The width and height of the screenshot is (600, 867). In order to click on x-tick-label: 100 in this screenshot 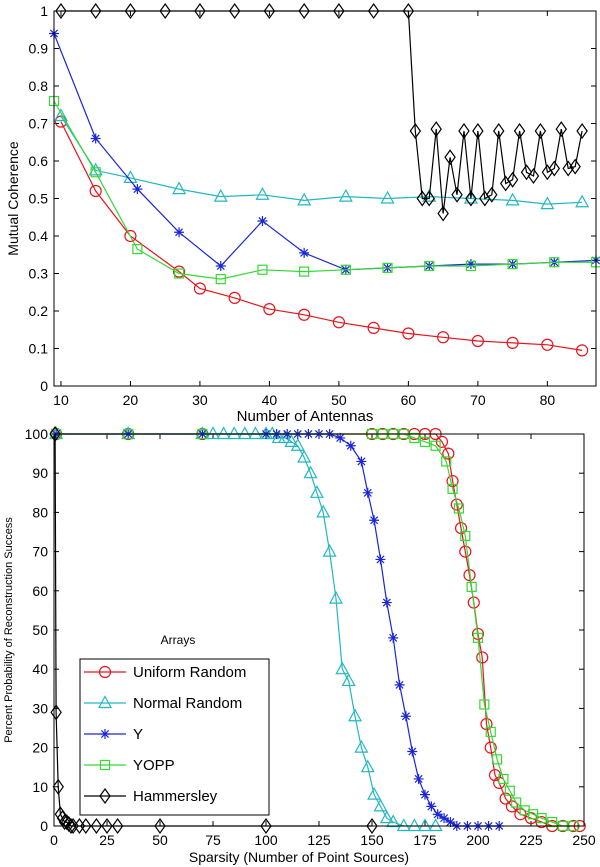, I will do `click(266, 840)`.